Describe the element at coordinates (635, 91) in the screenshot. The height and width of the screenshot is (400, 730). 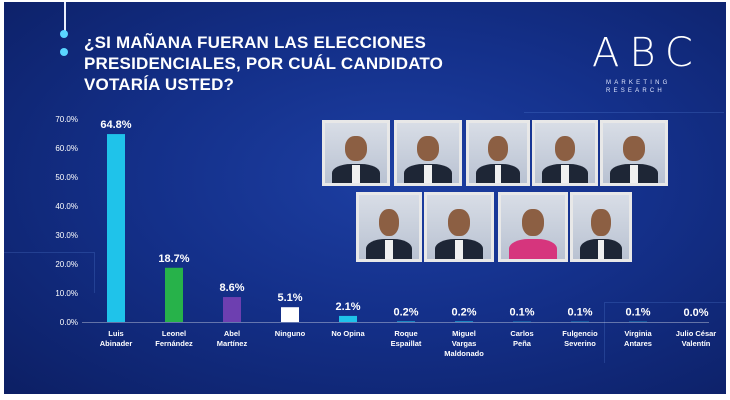
I see `logo-subtitle: RESEARCH` at that location.